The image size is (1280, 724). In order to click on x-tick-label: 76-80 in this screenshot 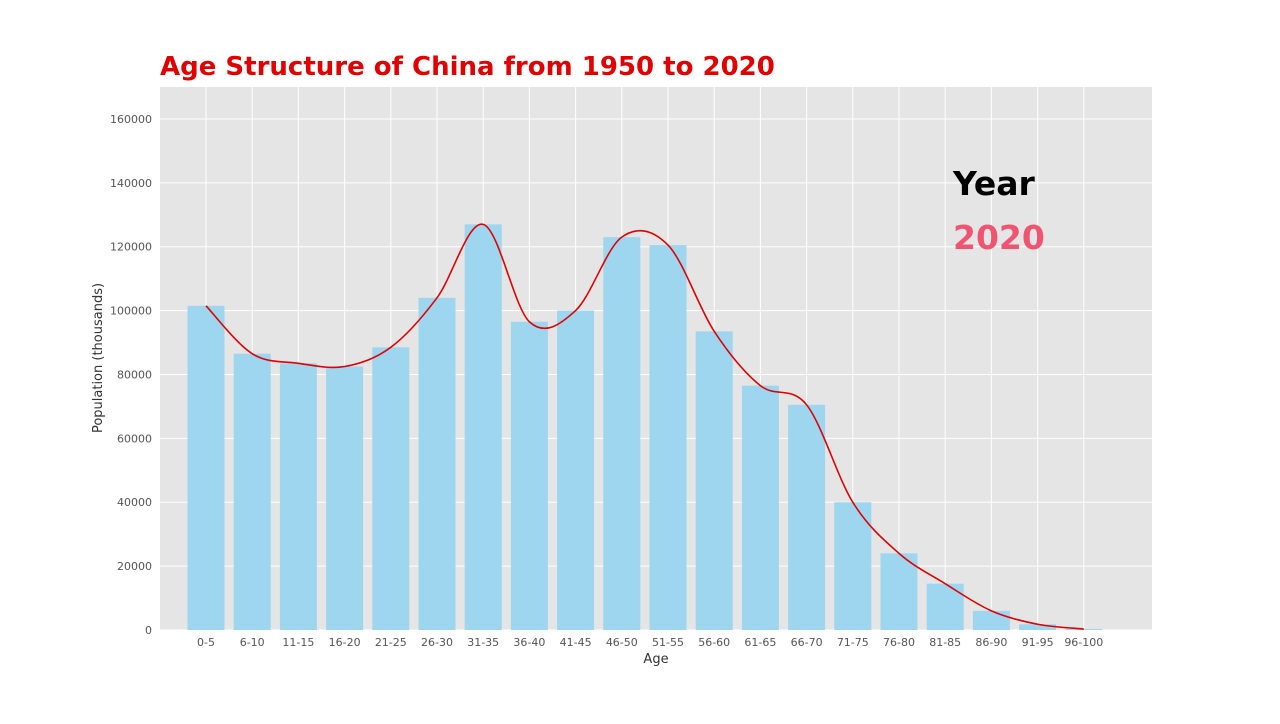, I will do `click(899, 642)`.